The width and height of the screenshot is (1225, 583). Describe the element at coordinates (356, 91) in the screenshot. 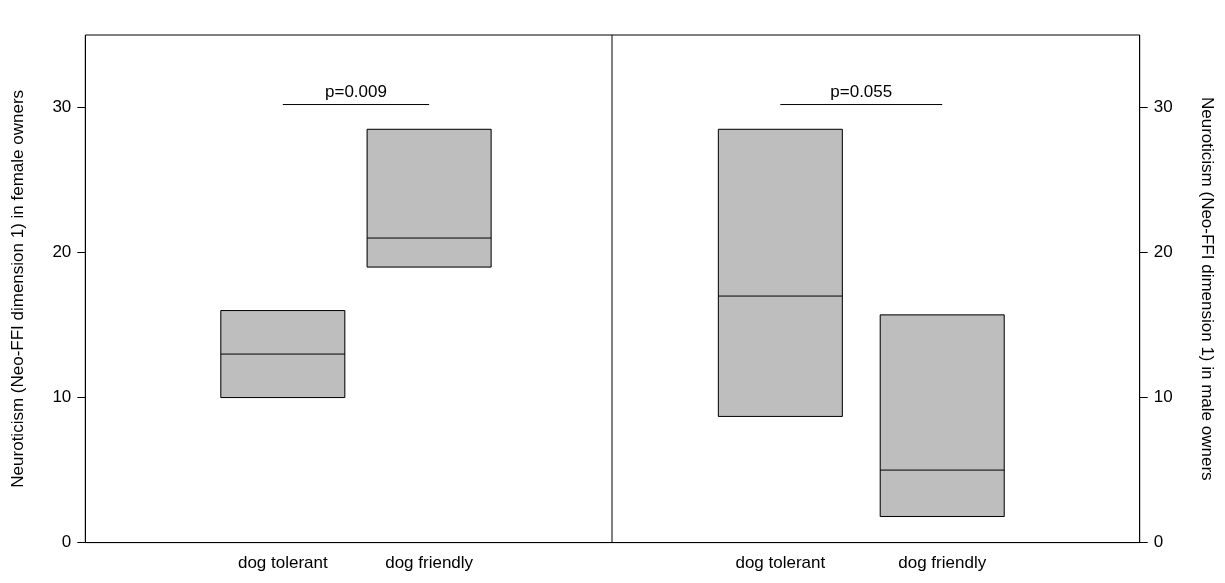

I see `annotation: p=0.009` at that location.